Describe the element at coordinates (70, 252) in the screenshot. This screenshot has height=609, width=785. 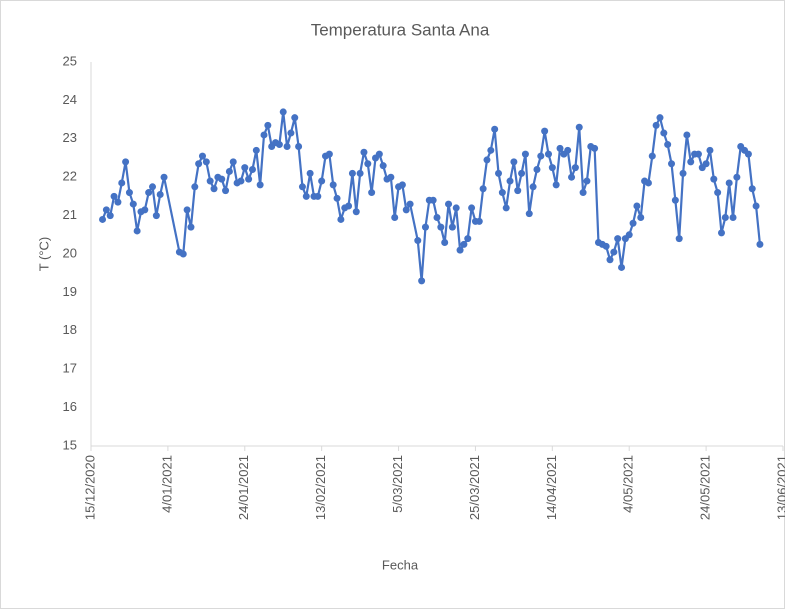
I see `y-tick-label: 20` at that location.